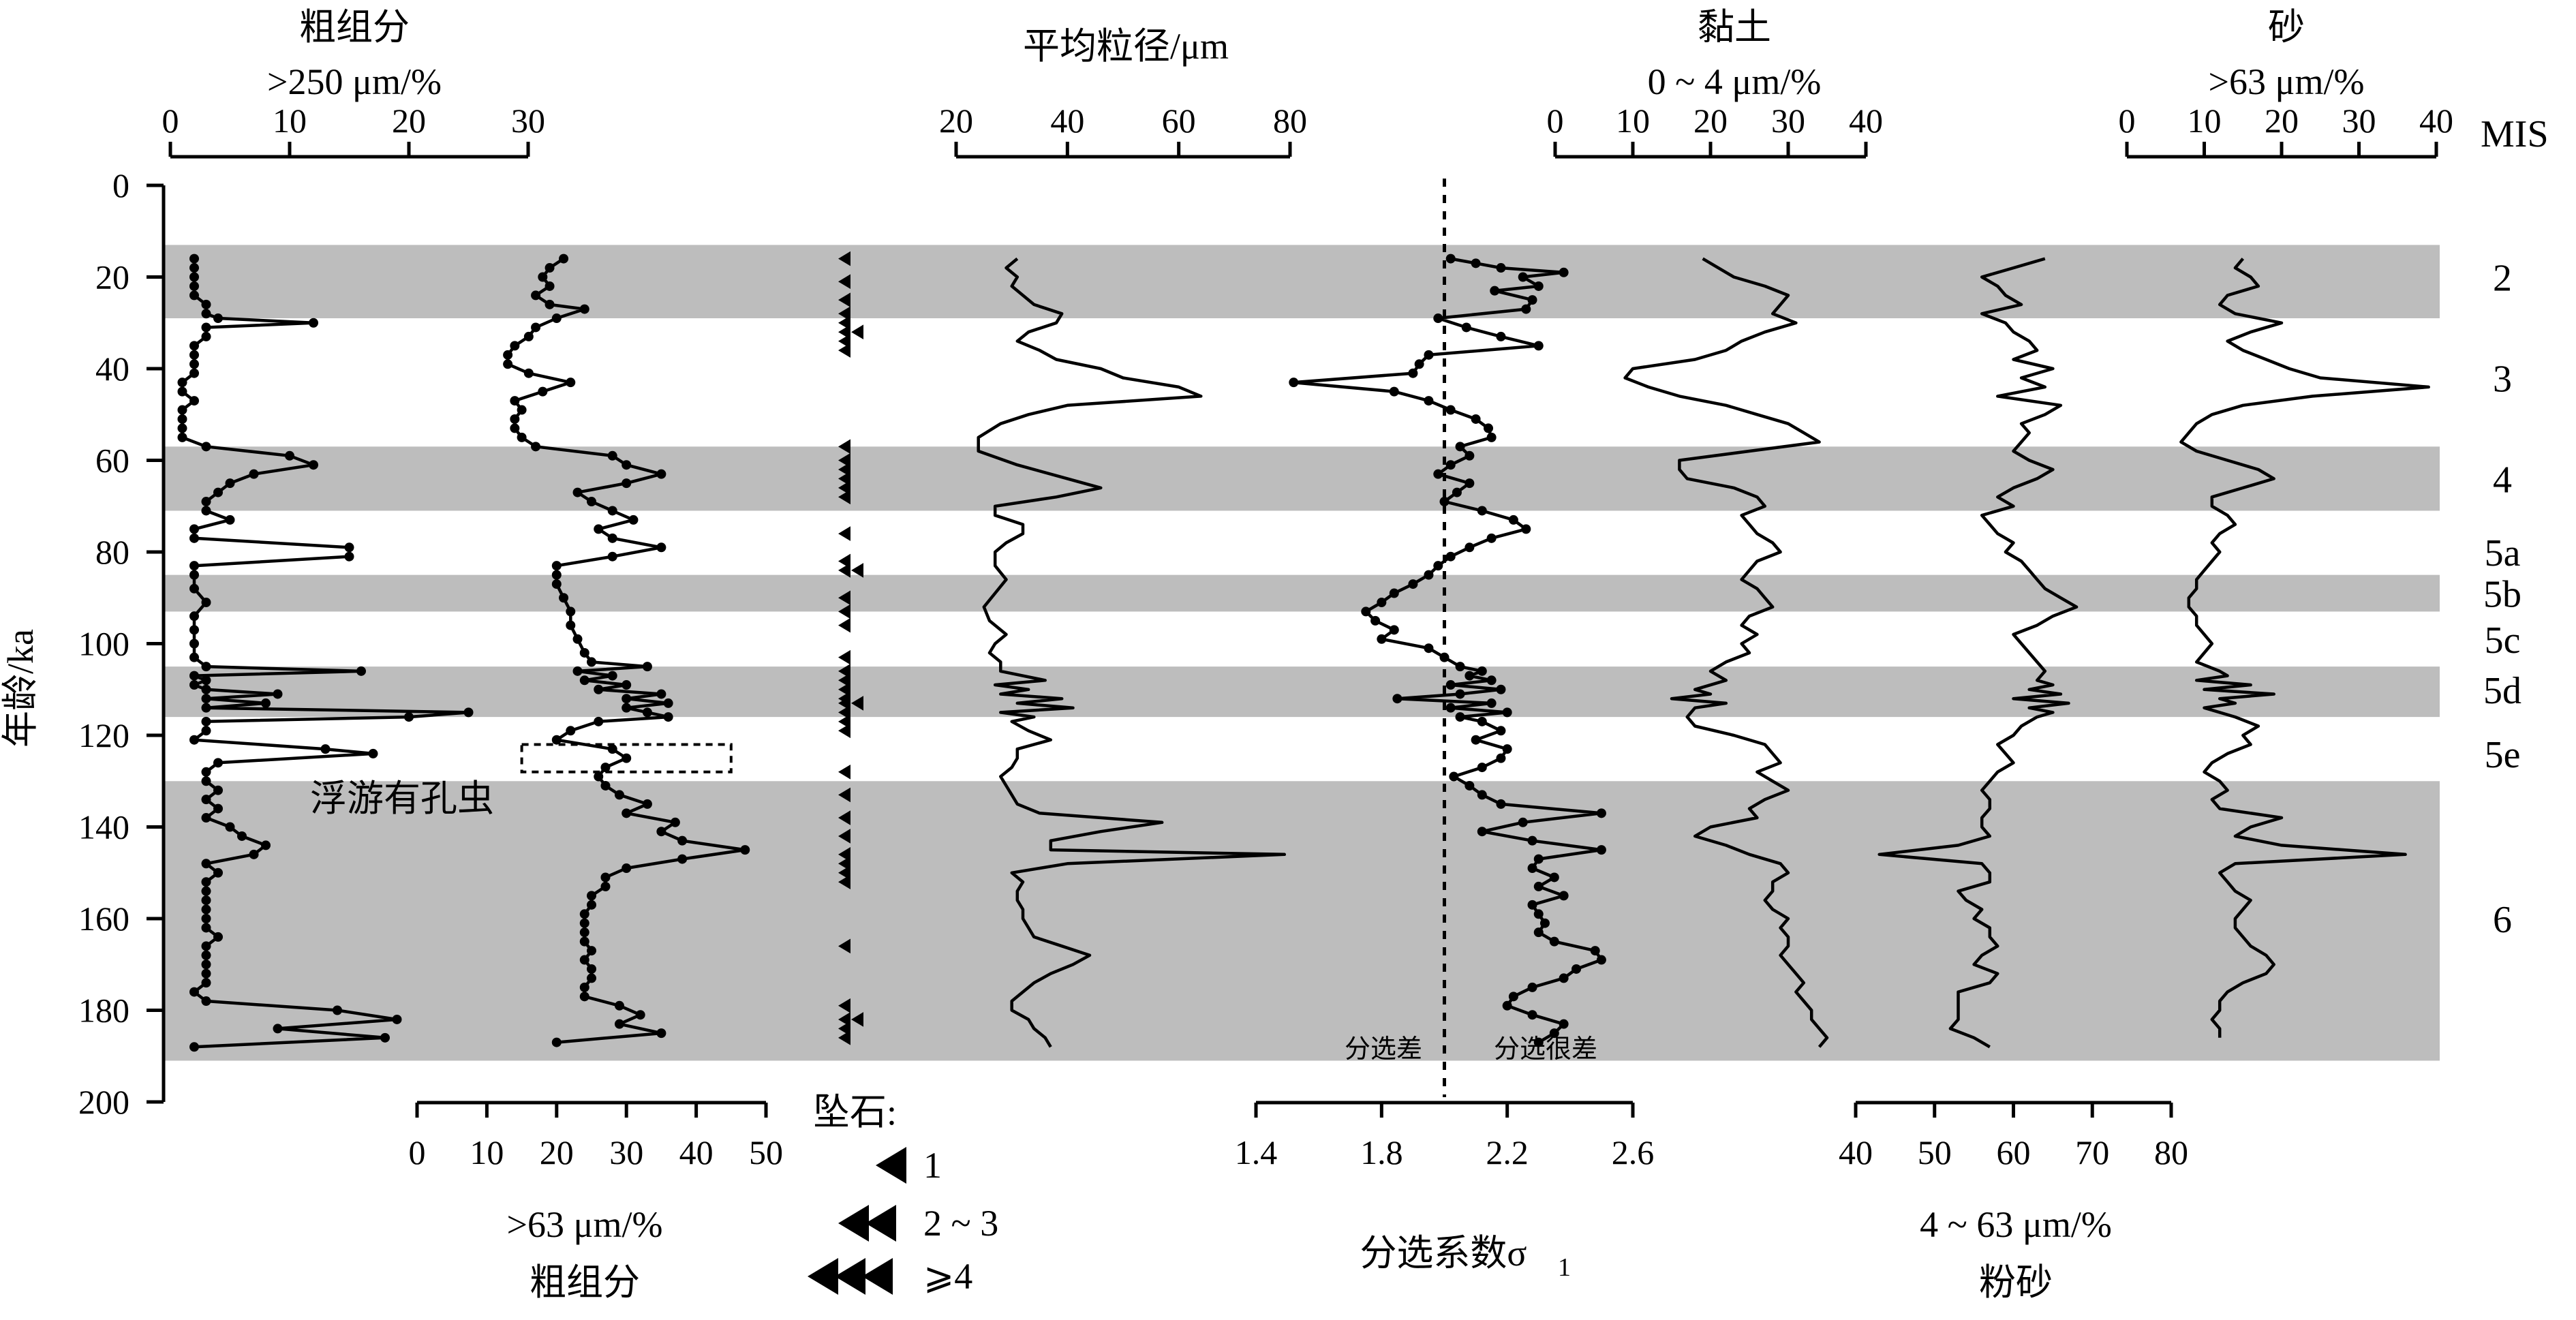 Image resolution: width=2576 pixels, height=1320 pixels. What do you see at coordinates (1735, 81) in the screenshot?
I see `clay-unit: 0 ~ 4 μm/%` at bounding box center [1735, 81].